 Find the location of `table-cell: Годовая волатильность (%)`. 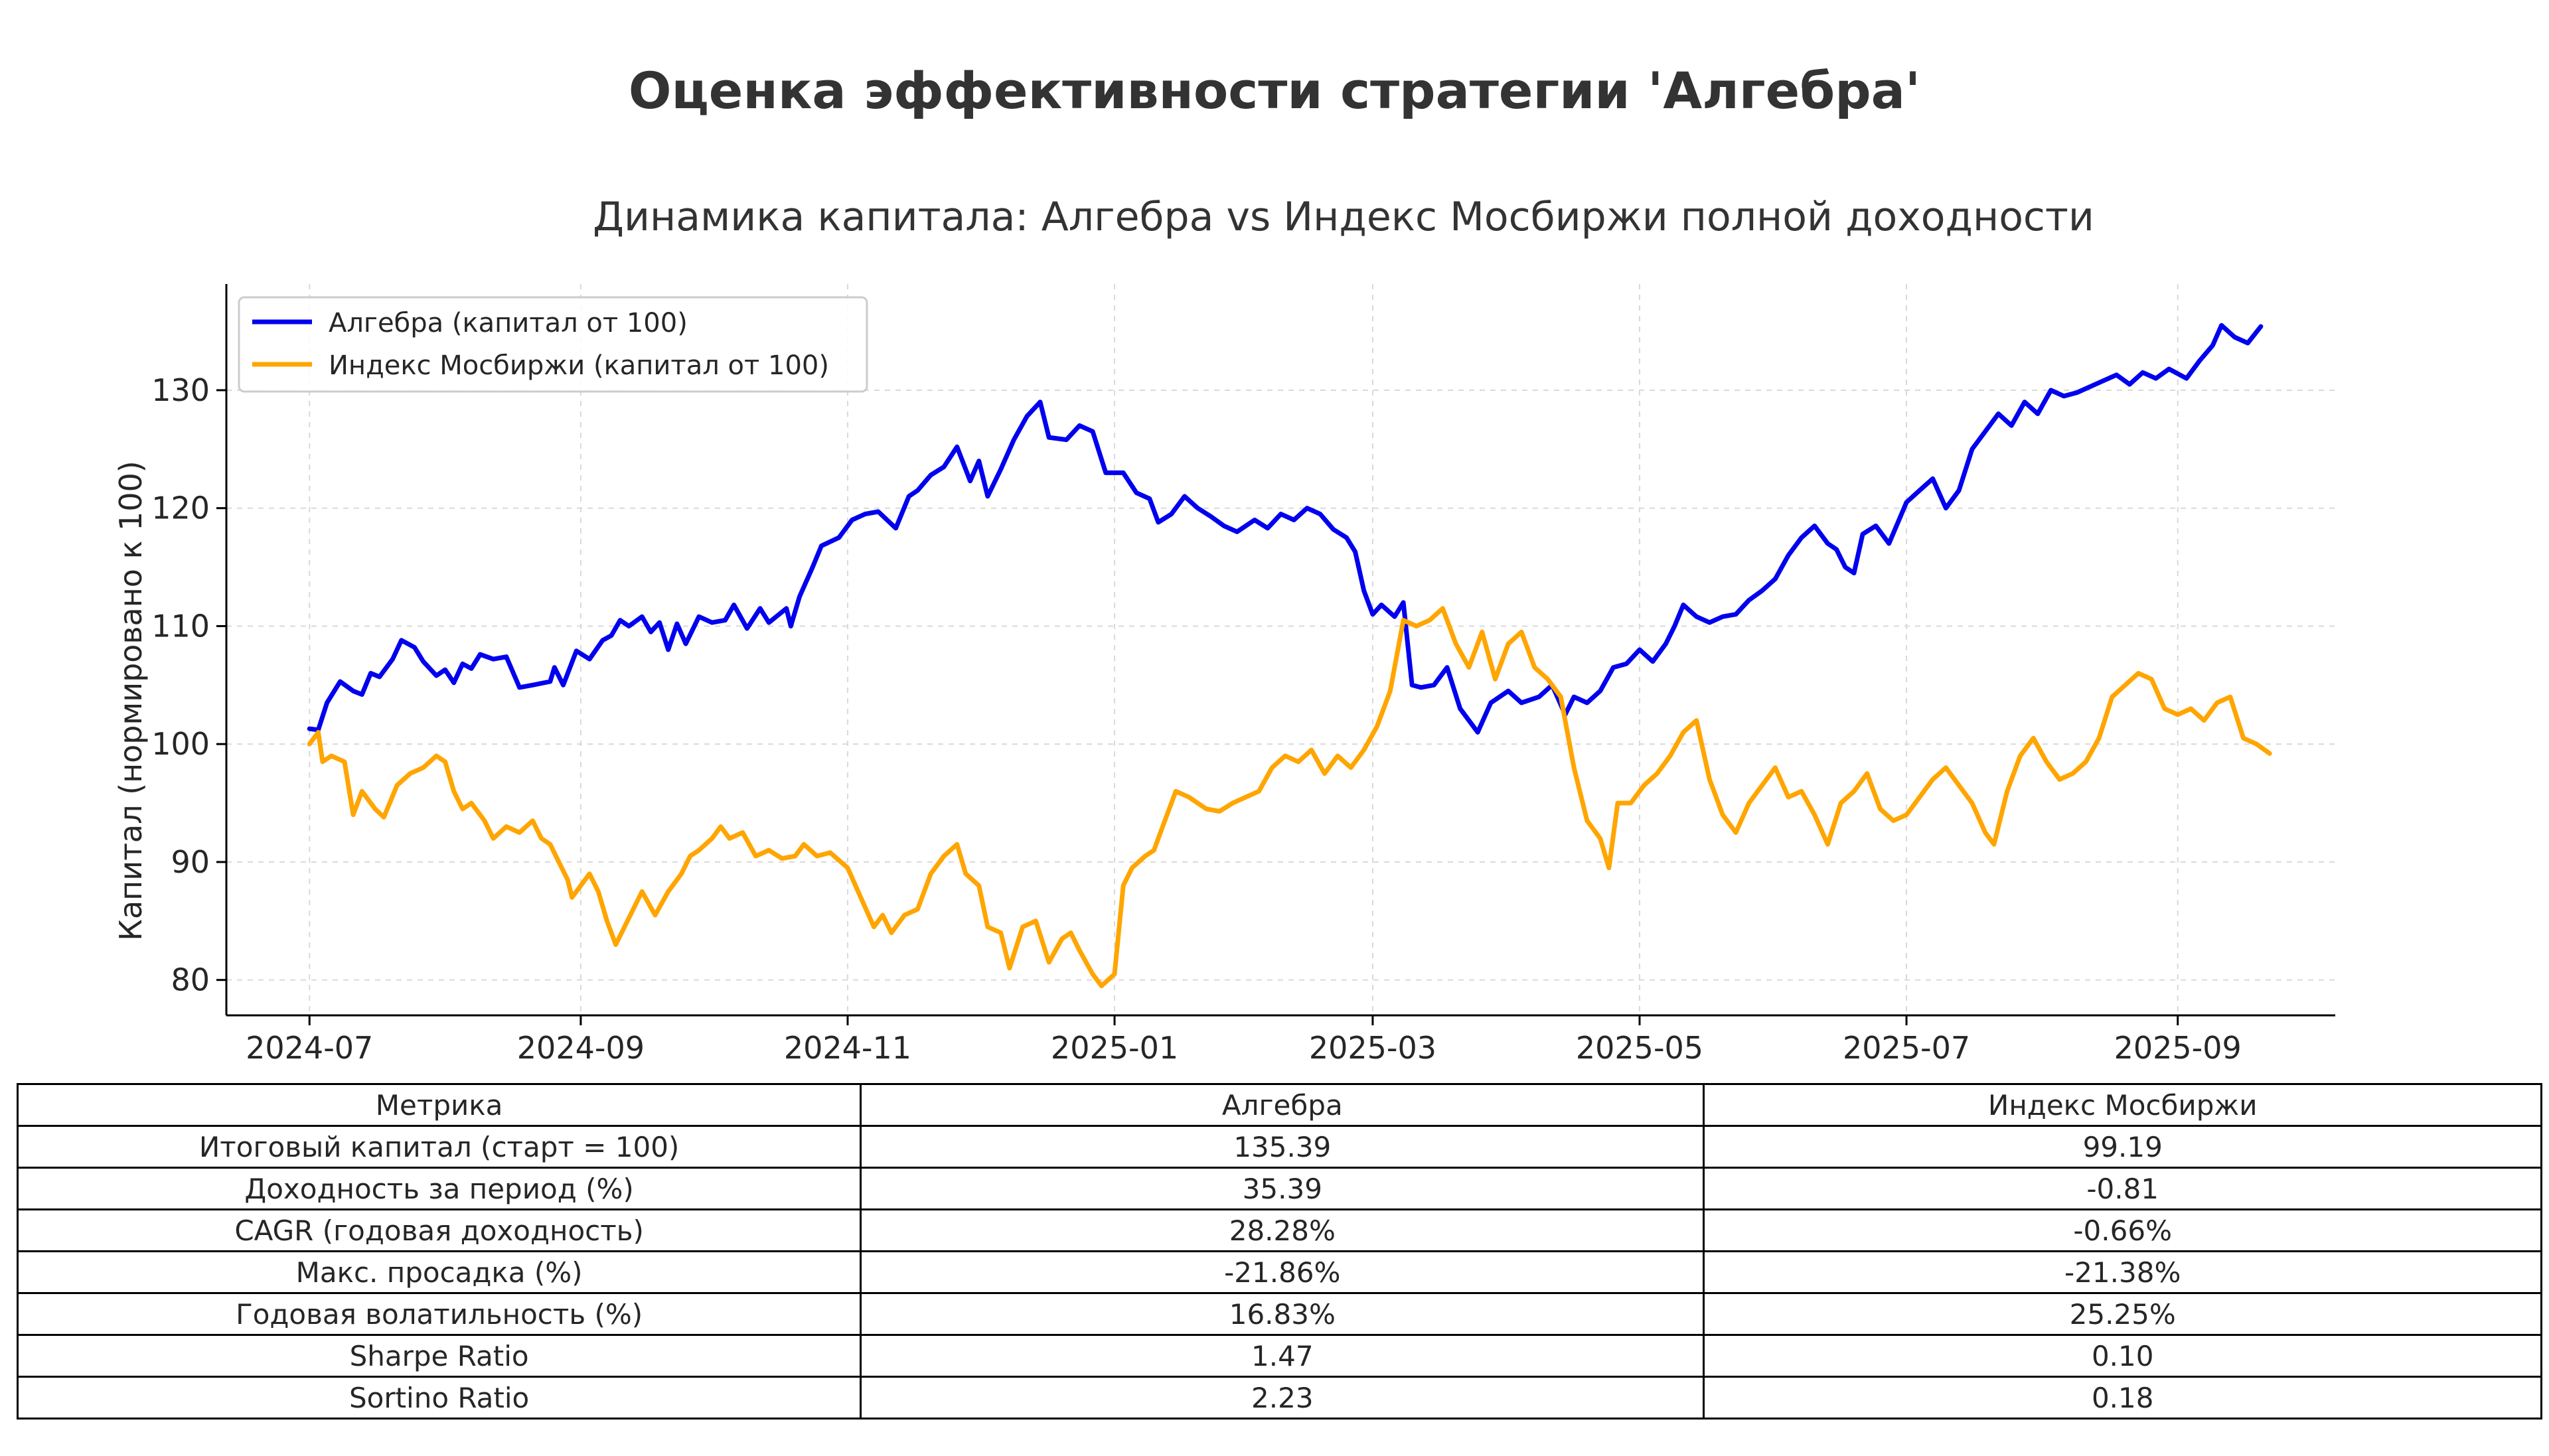

table-cell: Годовая волатильность (%) is located at coordinates (439, 1314).